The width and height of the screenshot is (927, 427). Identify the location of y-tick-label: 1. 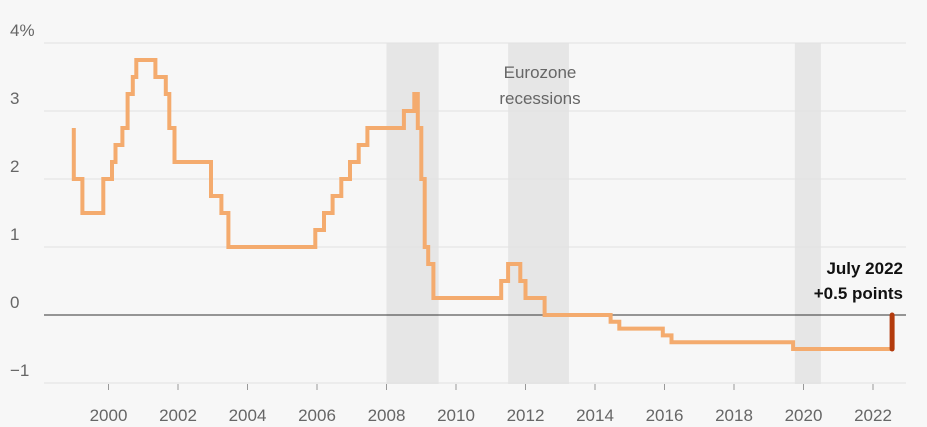
(14, 234).